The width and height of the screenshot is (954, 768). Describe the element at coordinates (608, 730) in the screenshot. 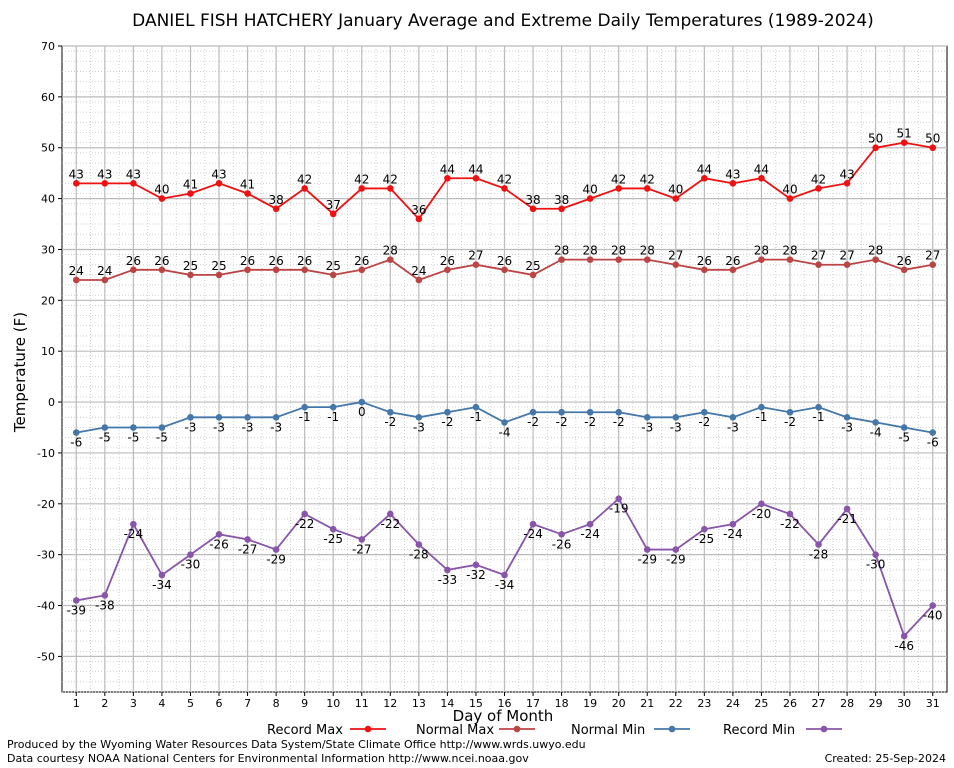

I see `legend-label-normal-min: Normal Min` at that location.